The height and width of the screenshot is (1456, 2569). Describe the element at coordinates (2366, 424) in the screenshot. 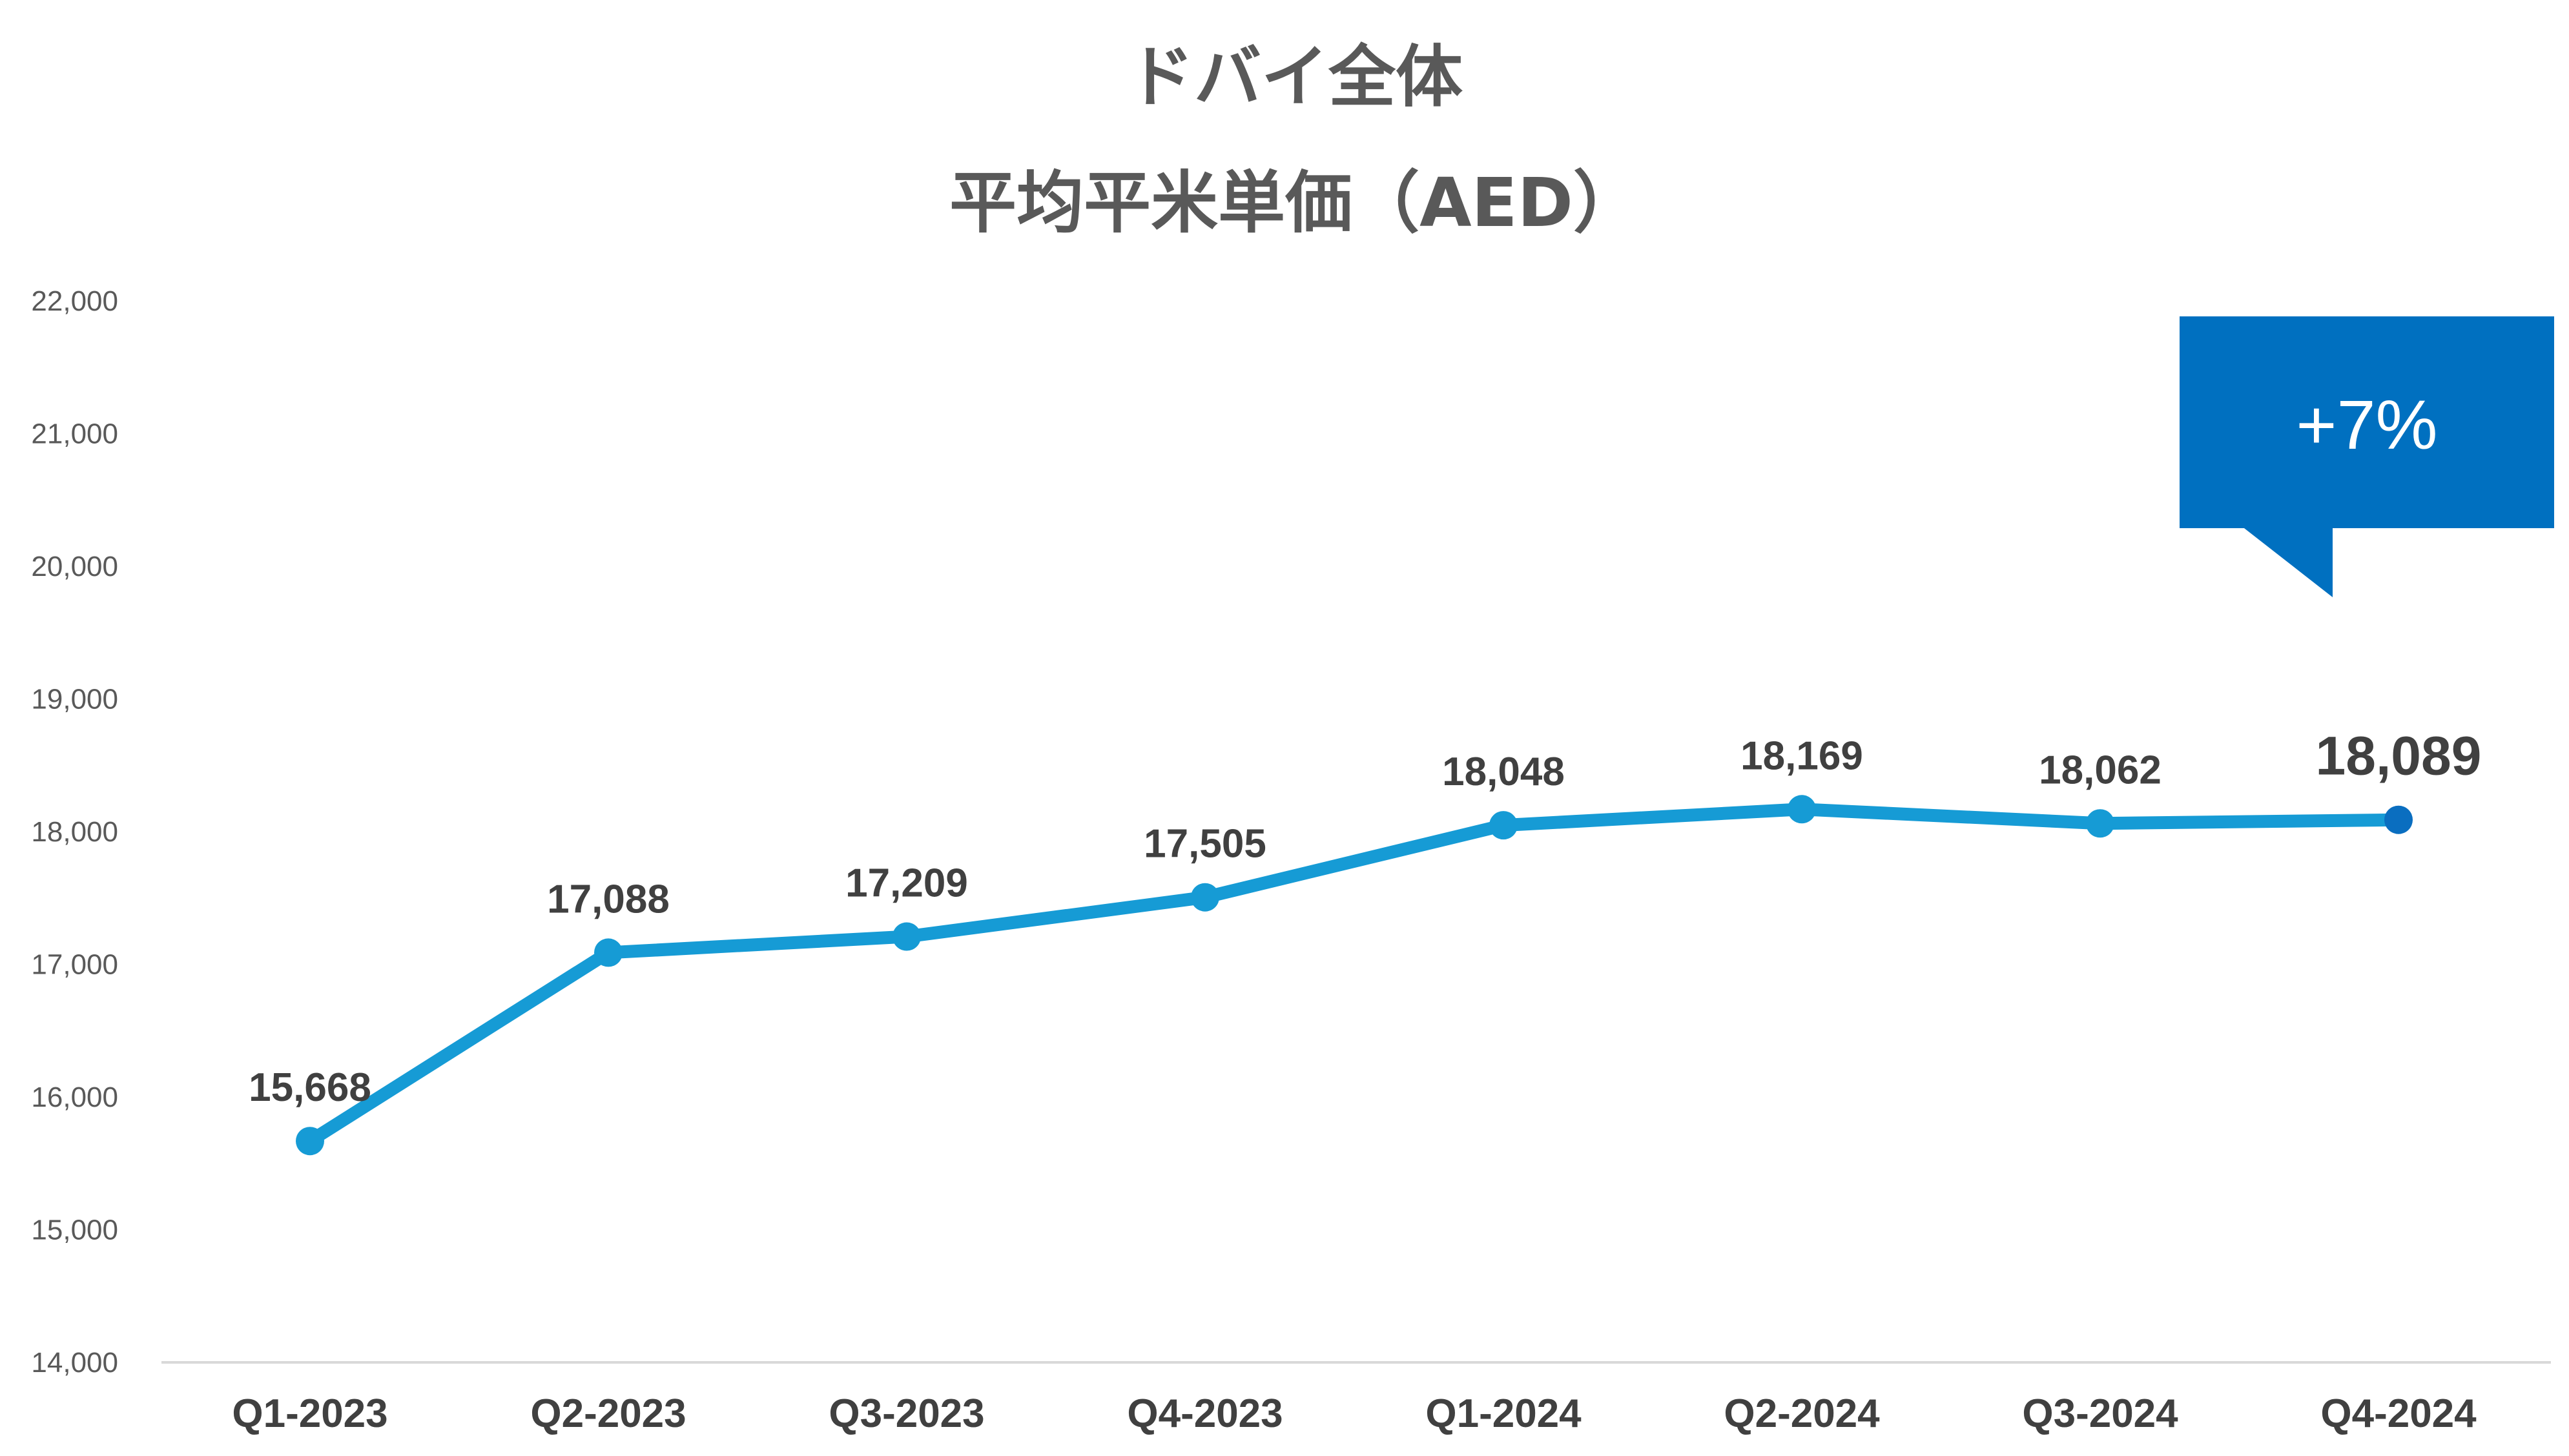

I see `callout-text: +7%` at that location.